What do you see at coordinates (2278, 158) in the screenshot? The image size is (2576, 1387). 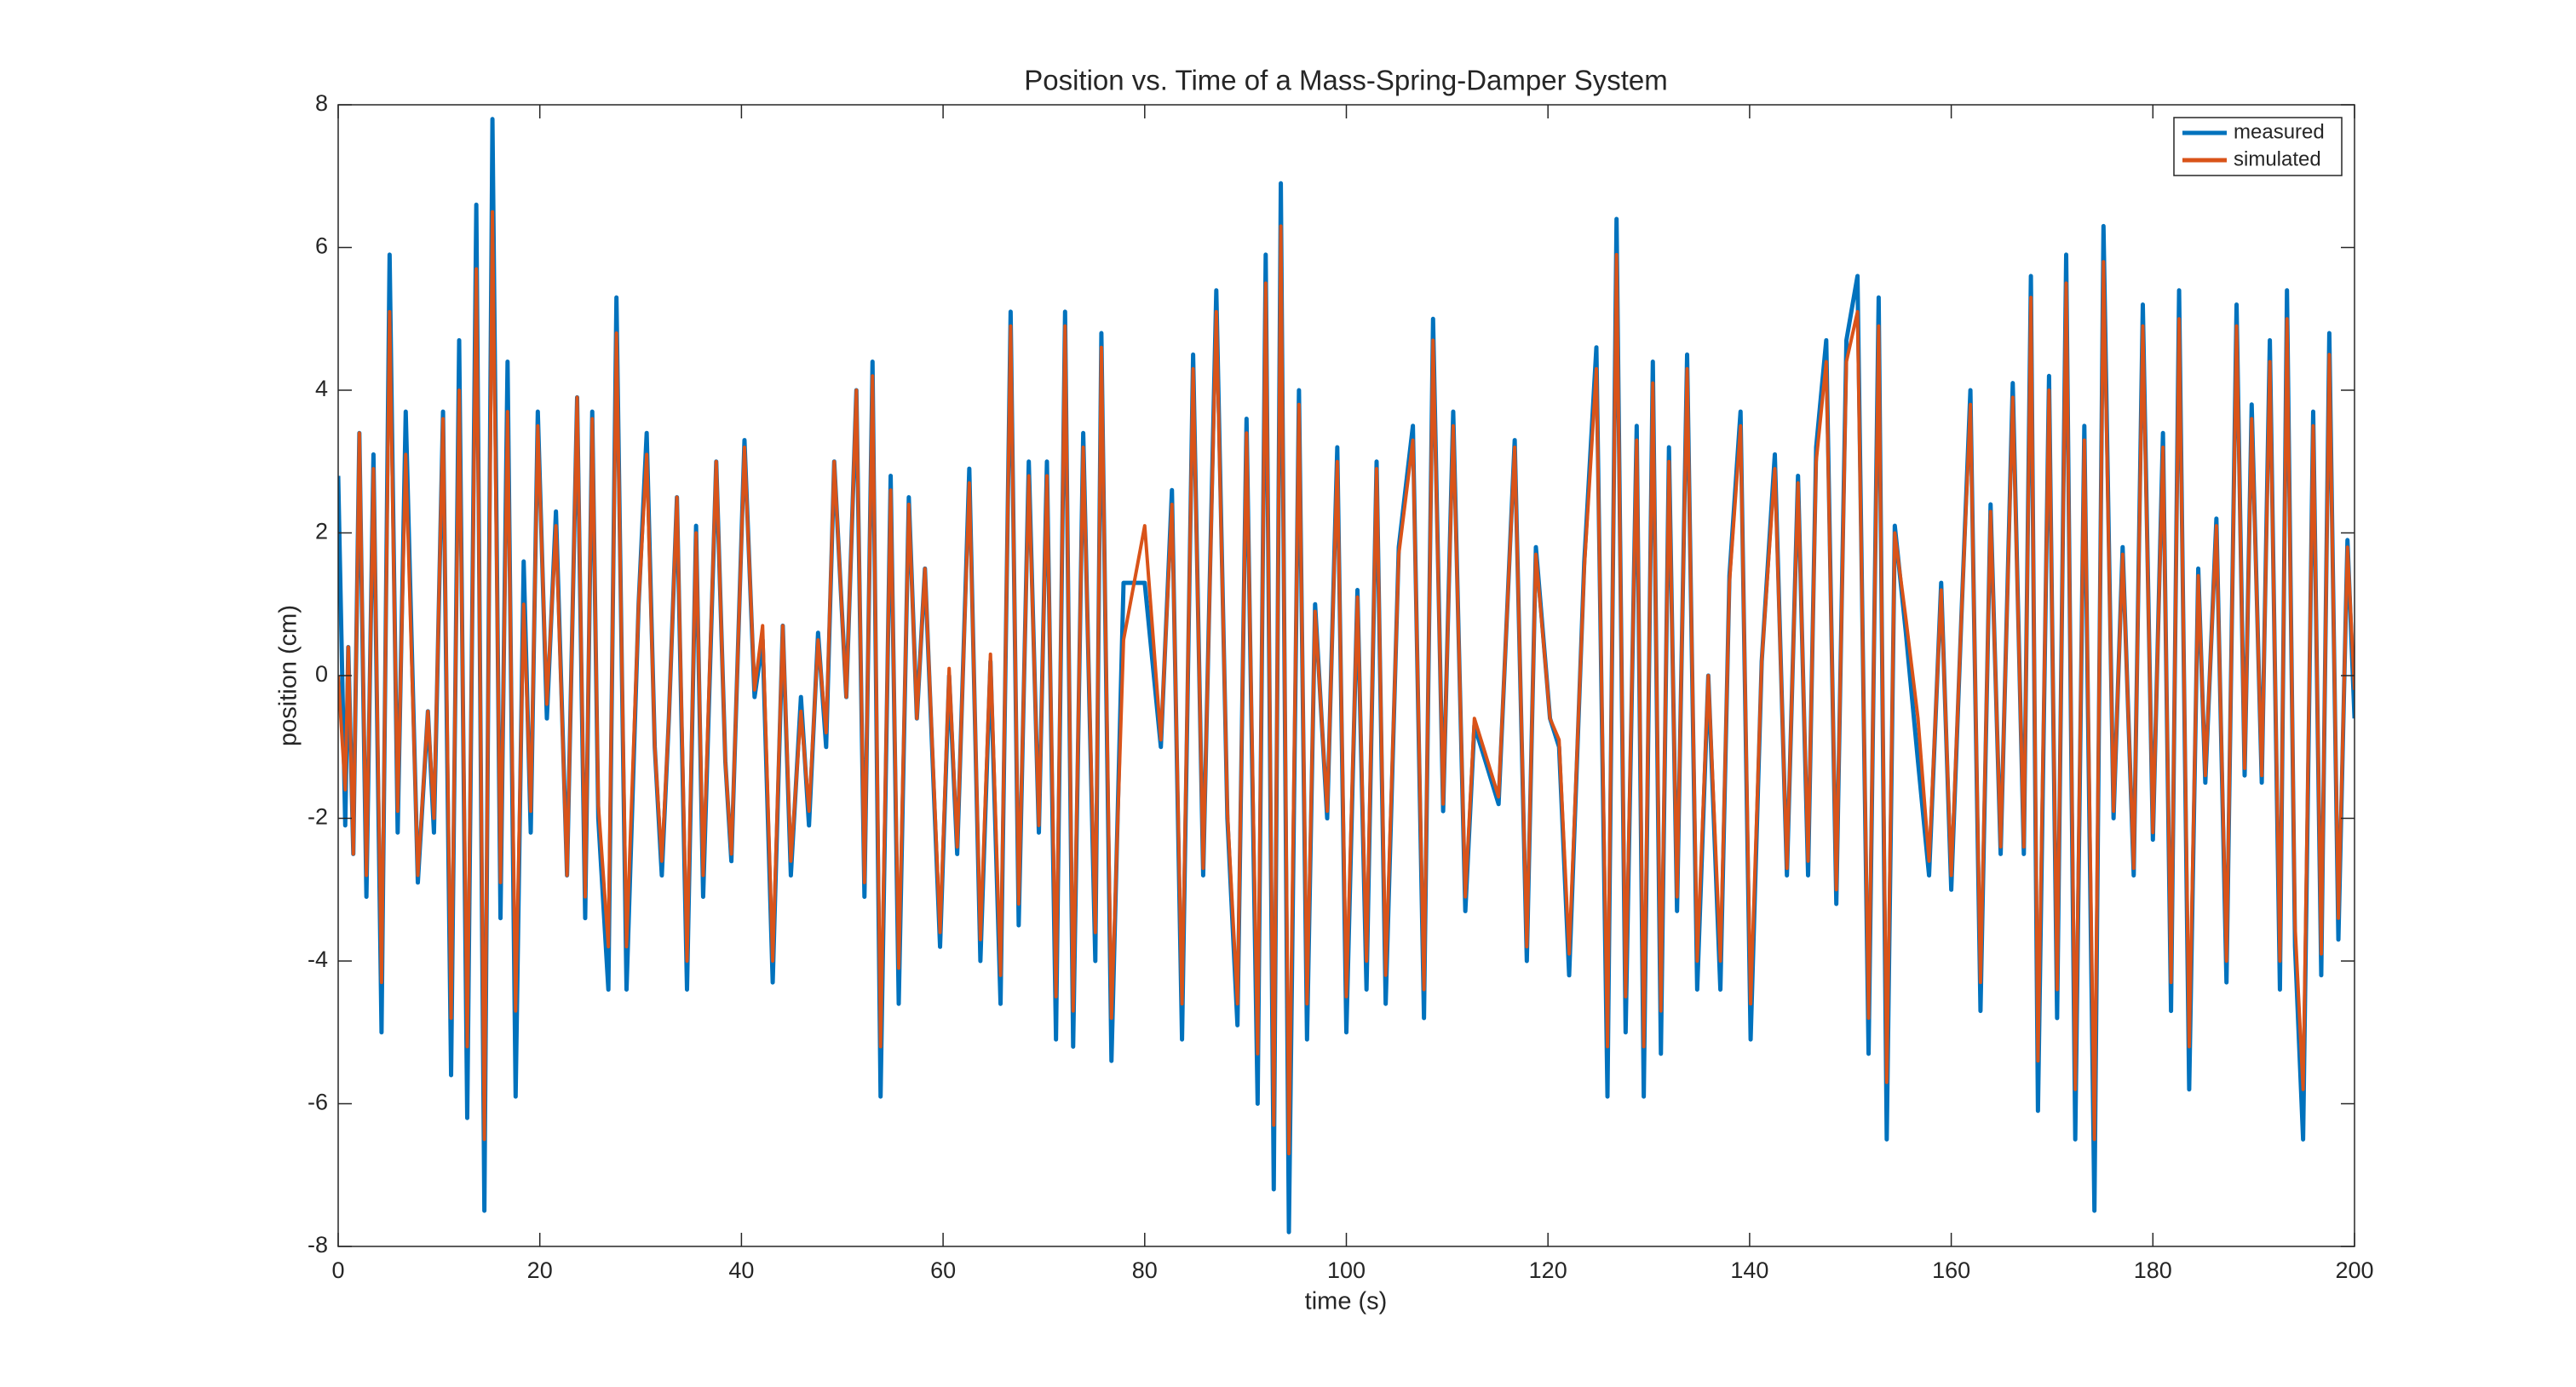 I see `legend-label: simulated` at bounding box center [2278, 158].